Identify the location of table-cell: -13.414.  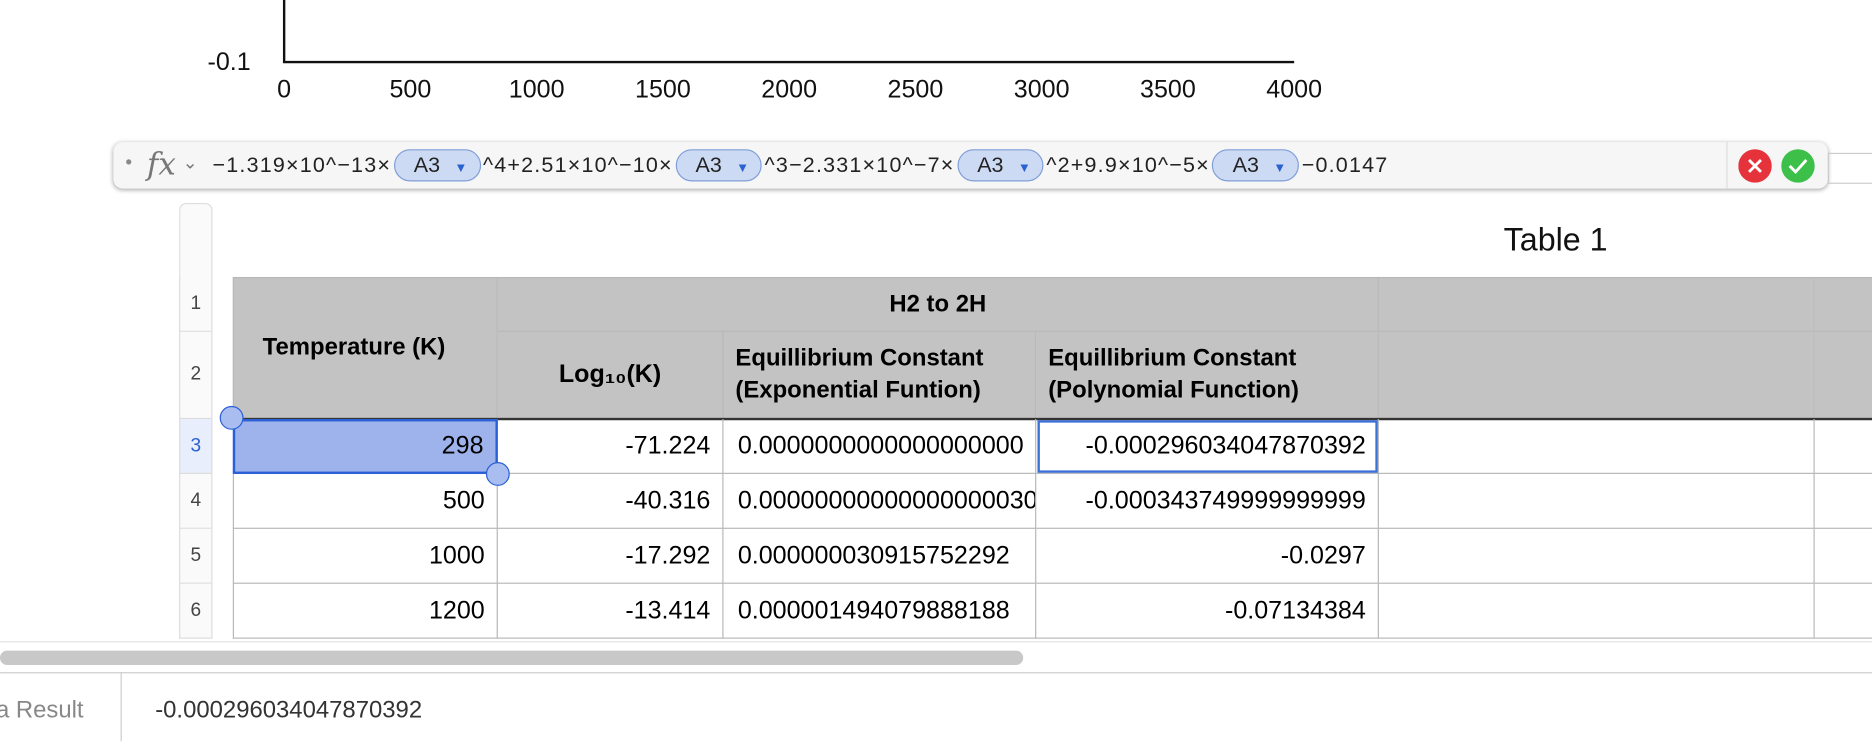
(610, 611).